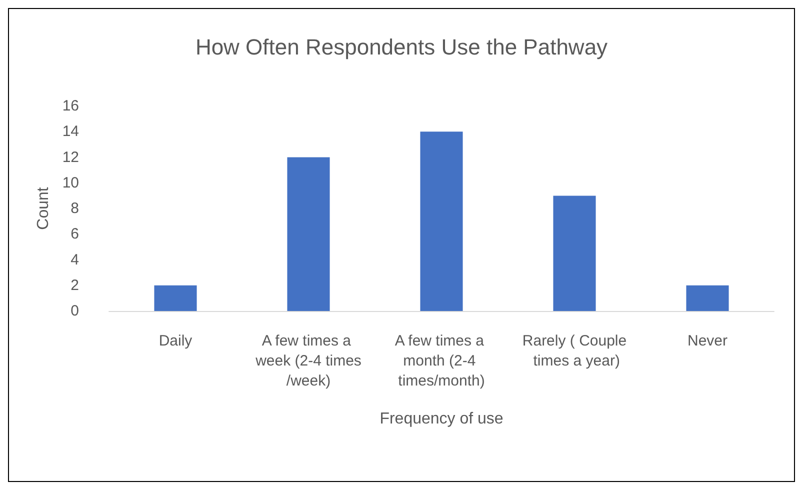 The width and height of the screenshot is (803, 490). I want to click on x-tick-label: Rarely ( Couple times a year), so click(574, 351).